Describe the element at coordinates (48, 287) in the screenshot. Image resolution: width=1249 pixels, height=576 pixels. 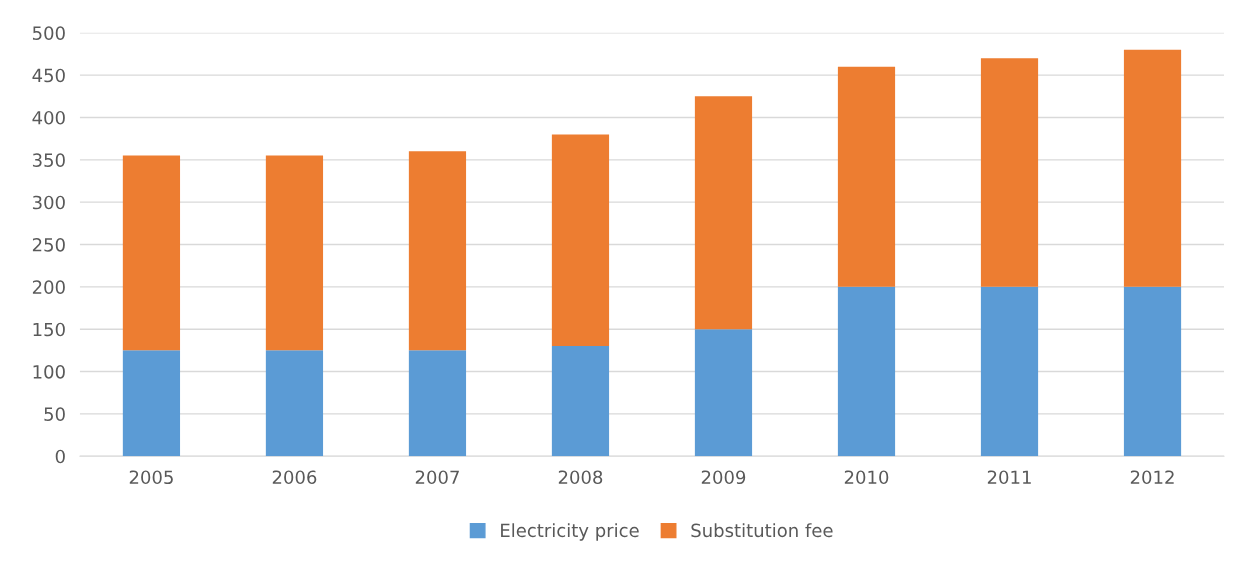
I see `y-tick-label: 200` at that location.